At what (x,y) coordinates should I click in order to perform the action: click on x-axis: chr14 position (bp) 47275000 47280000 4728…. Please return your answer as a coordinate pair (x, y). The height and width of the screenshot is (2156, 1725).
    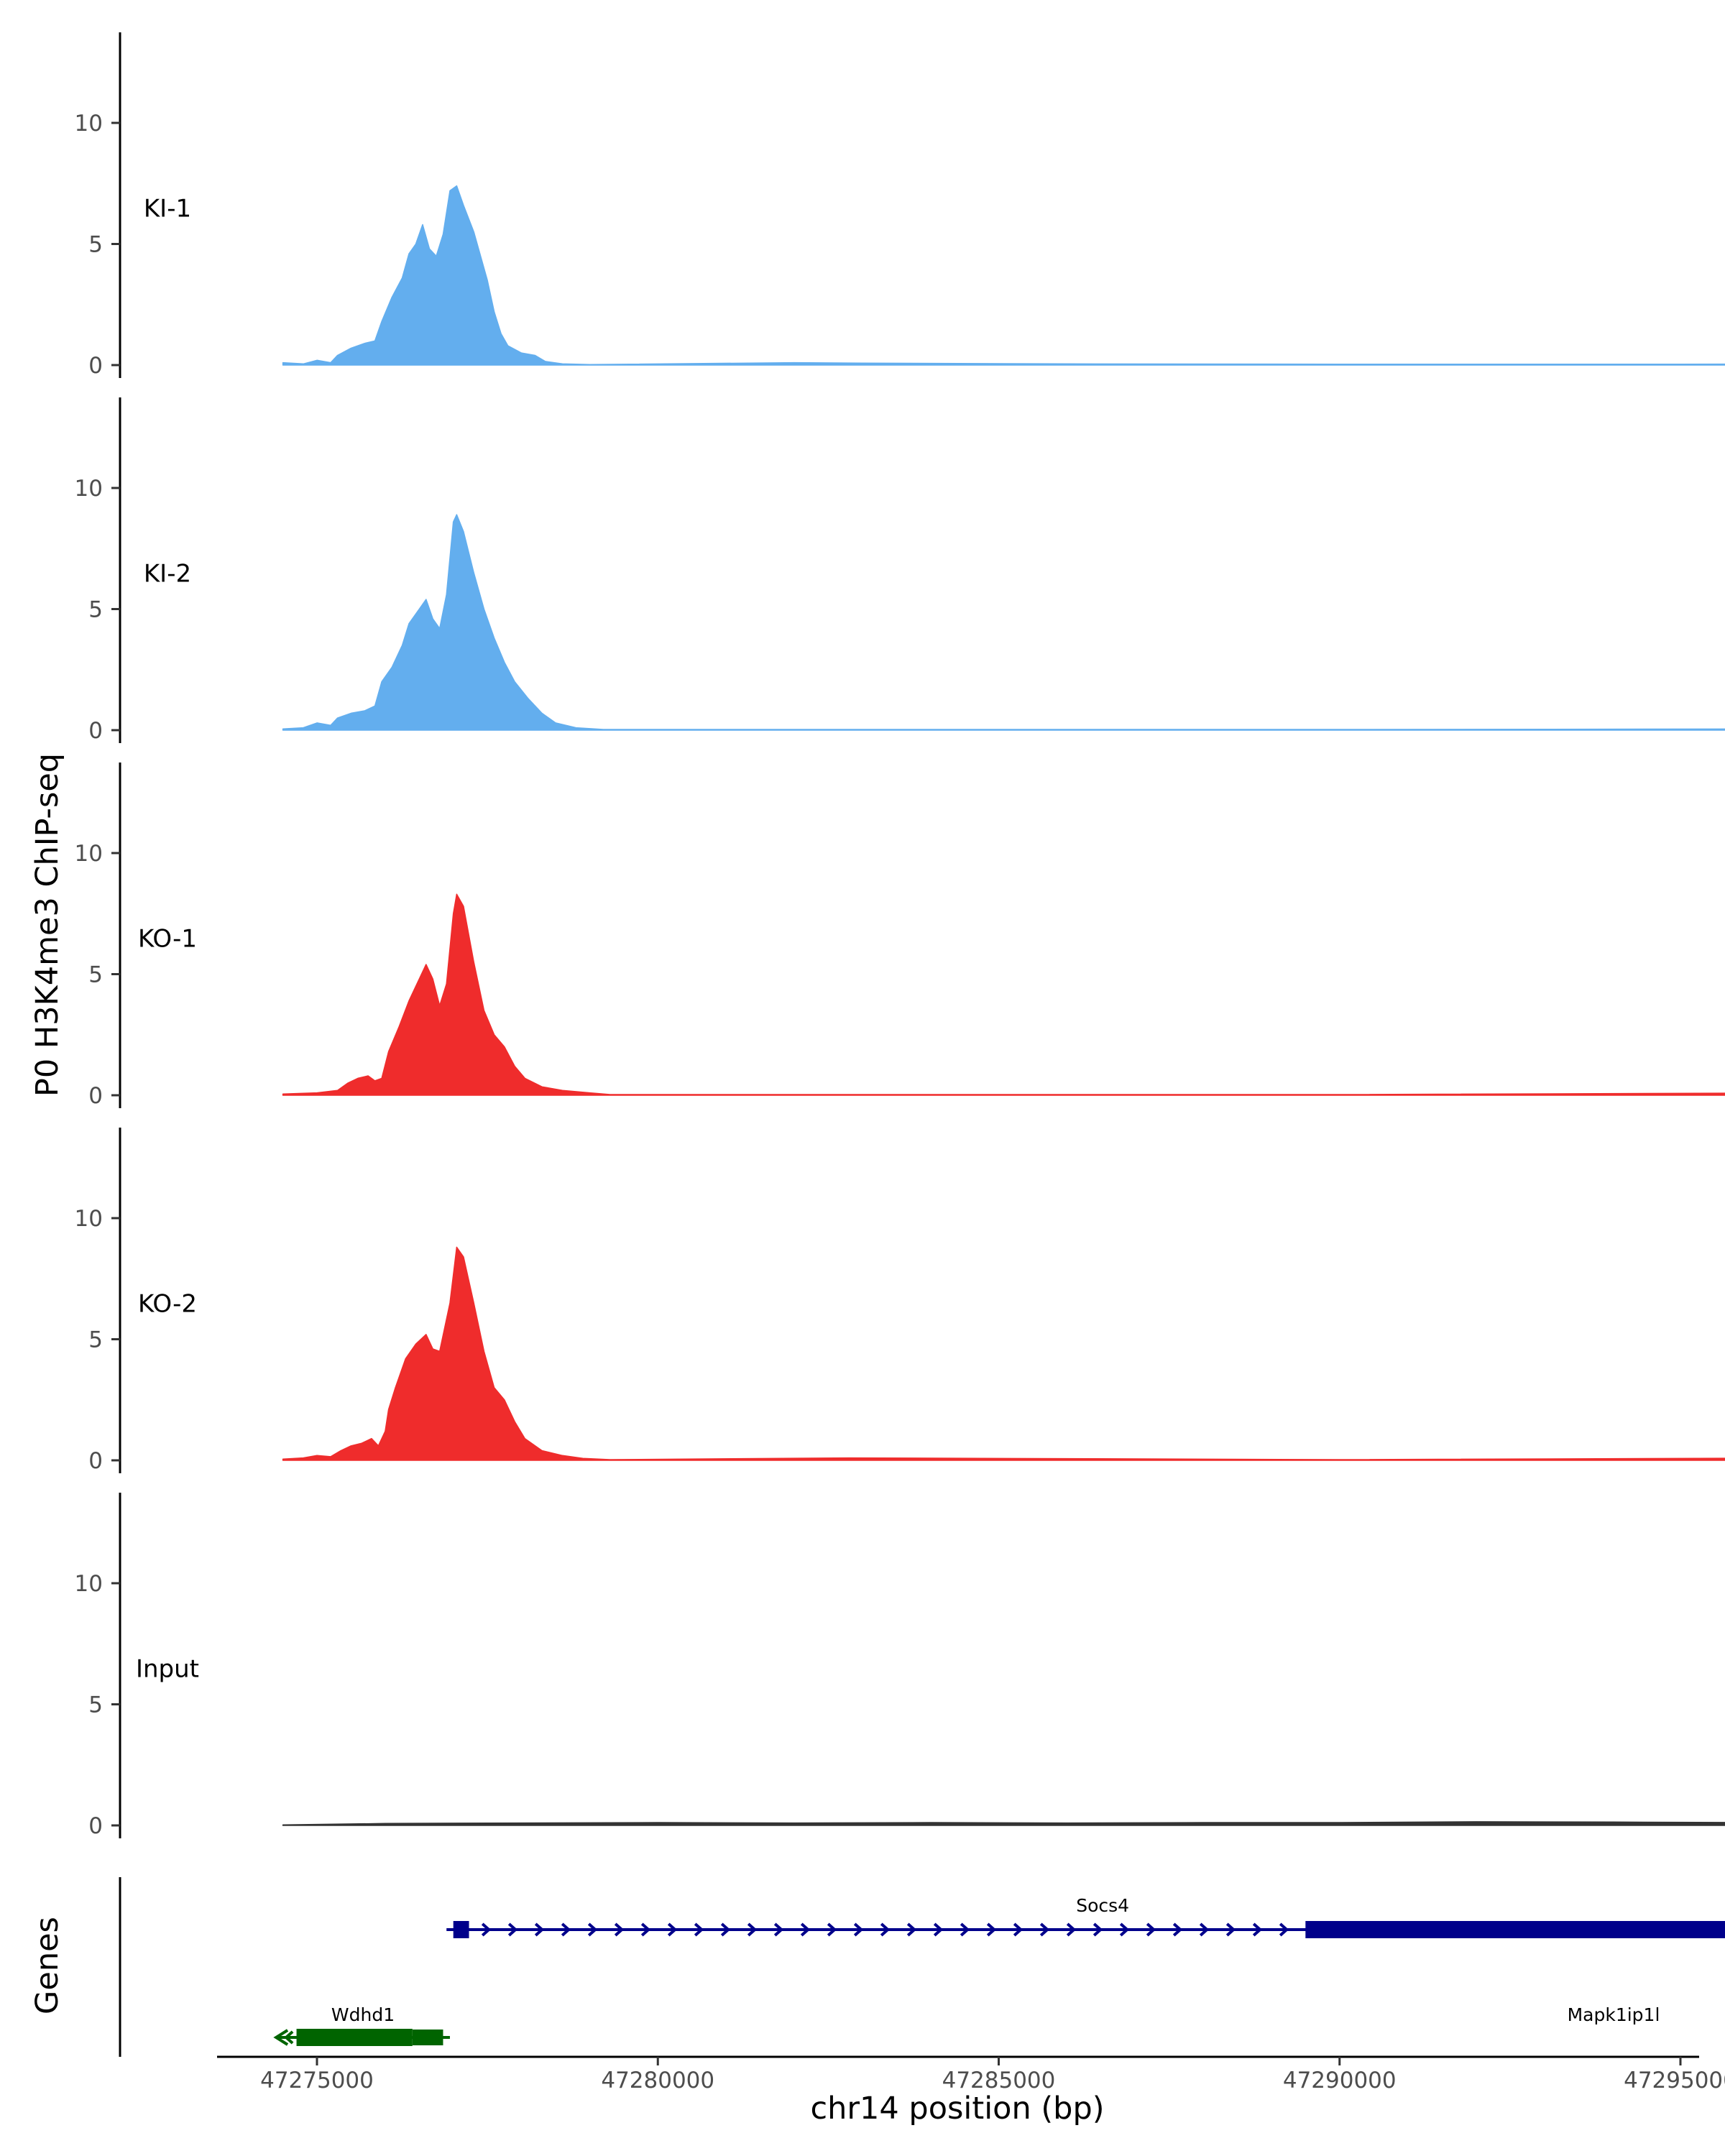
    Looking at the image, I should click on (971, 2091).